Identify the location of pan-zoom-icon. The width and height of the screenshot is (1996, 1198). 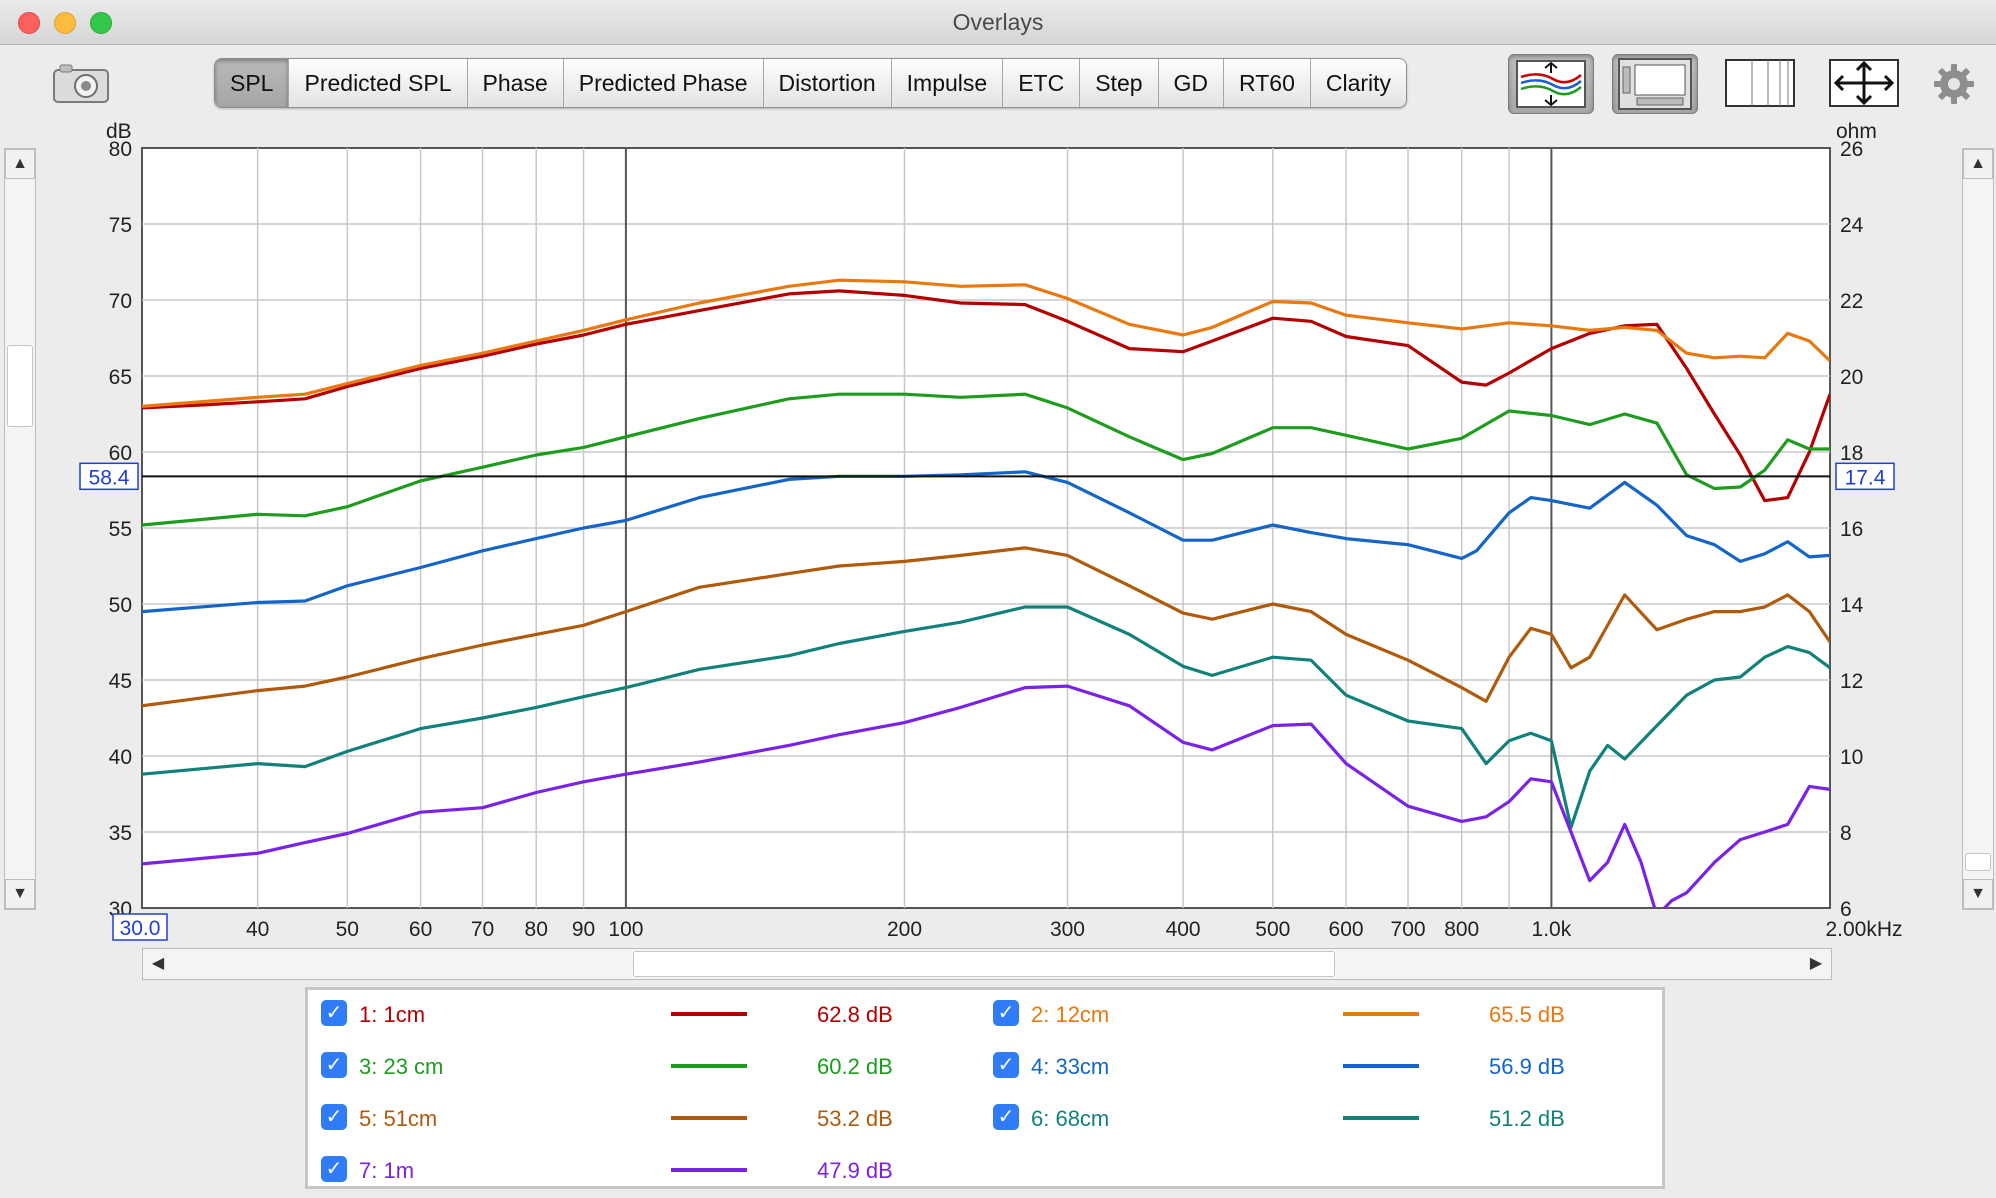
(1864, 83).